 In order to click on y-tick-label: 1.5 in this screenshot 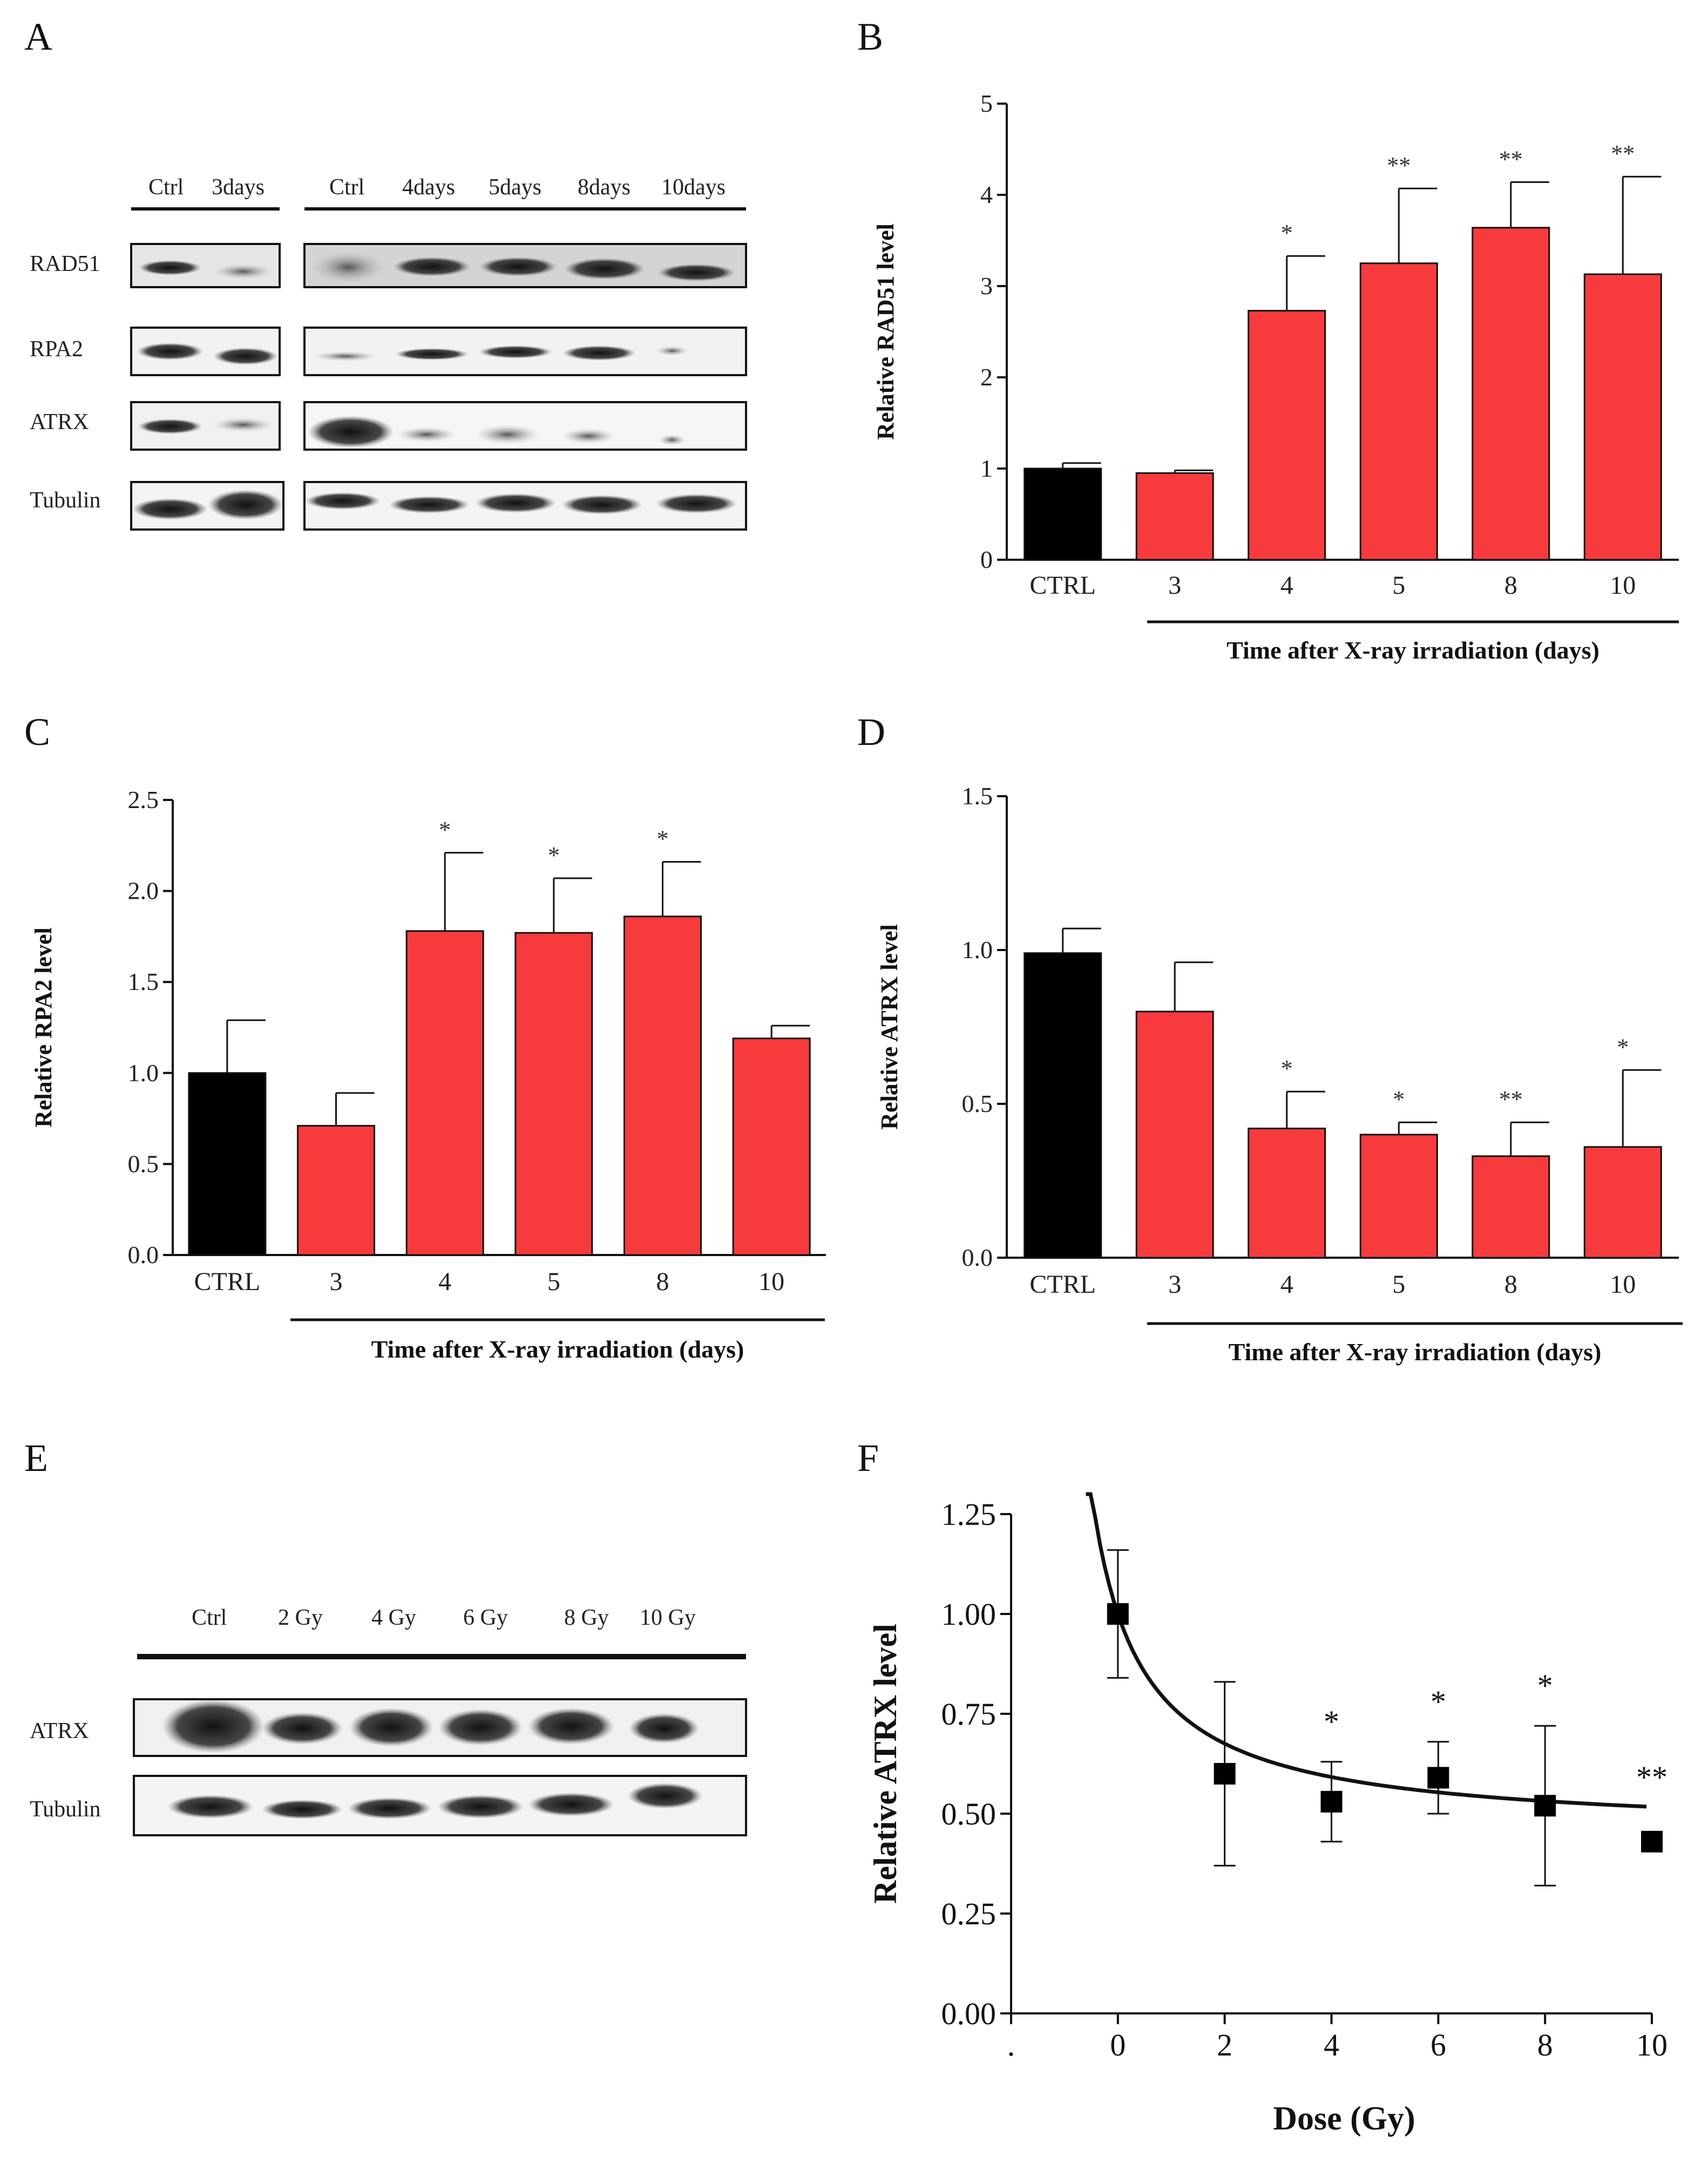, I will do `click(143, 981)`.